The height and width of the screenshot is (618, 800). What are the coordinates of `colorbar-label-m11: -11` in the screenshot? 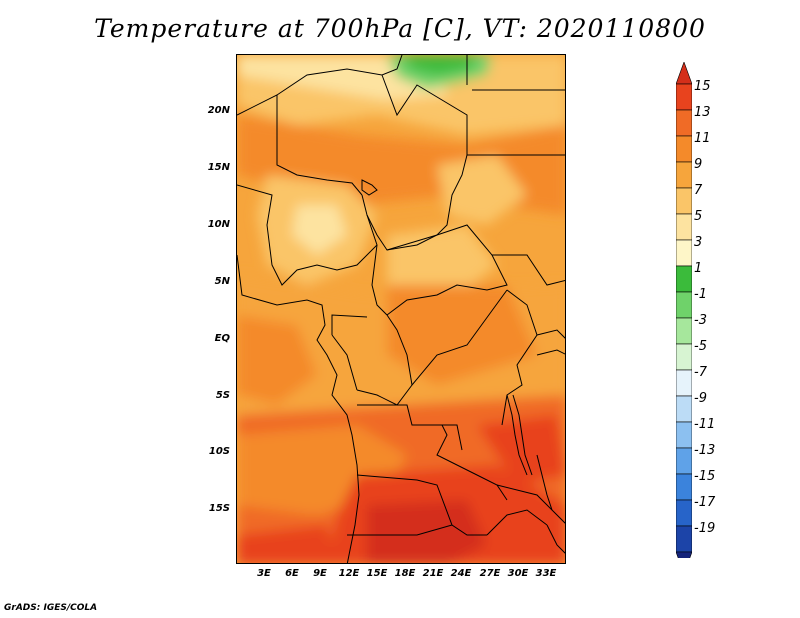 It's located at (705, 424).